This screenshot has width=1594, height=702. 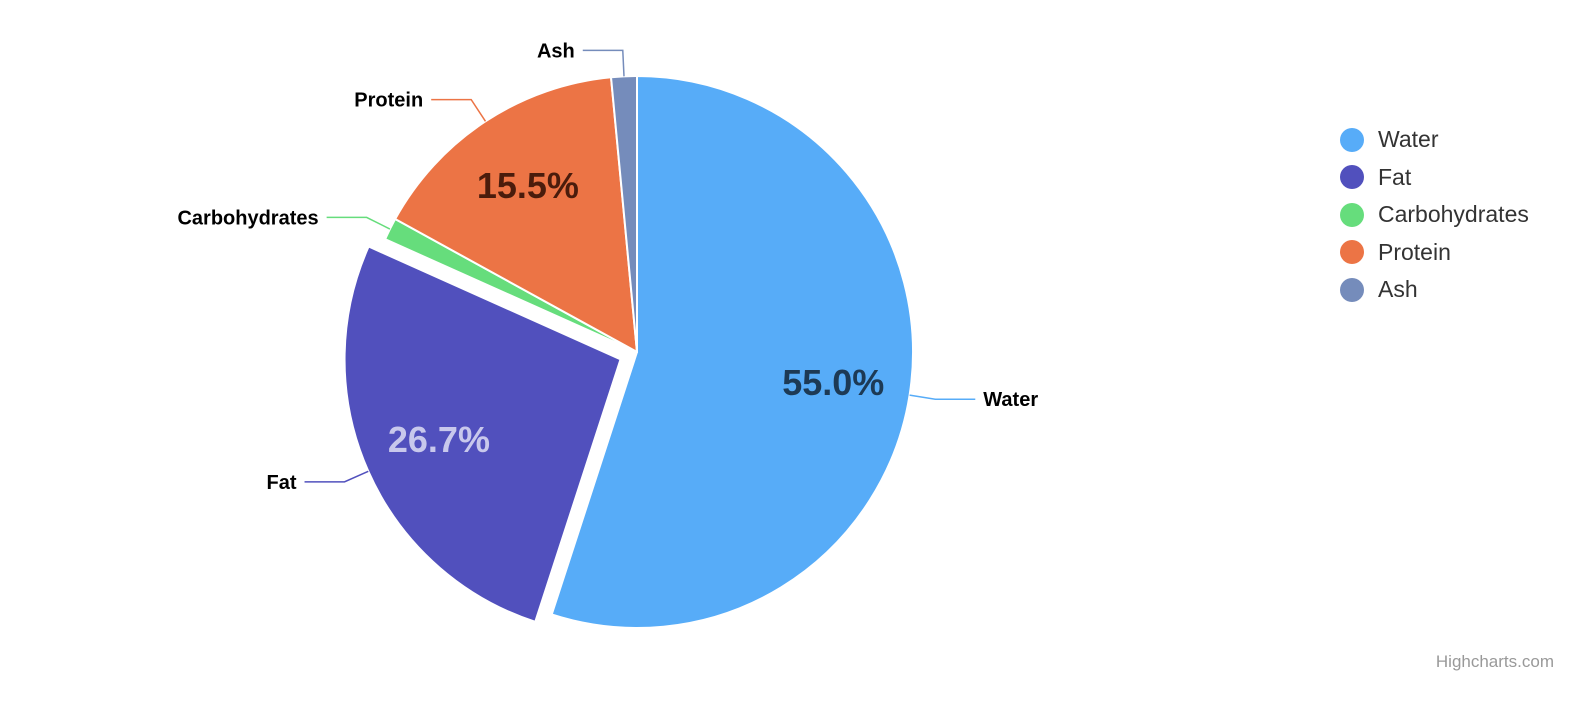 I want to click on legend: Water Fat Carbohydrates Protein Ash, so click(x=1434, y=215).